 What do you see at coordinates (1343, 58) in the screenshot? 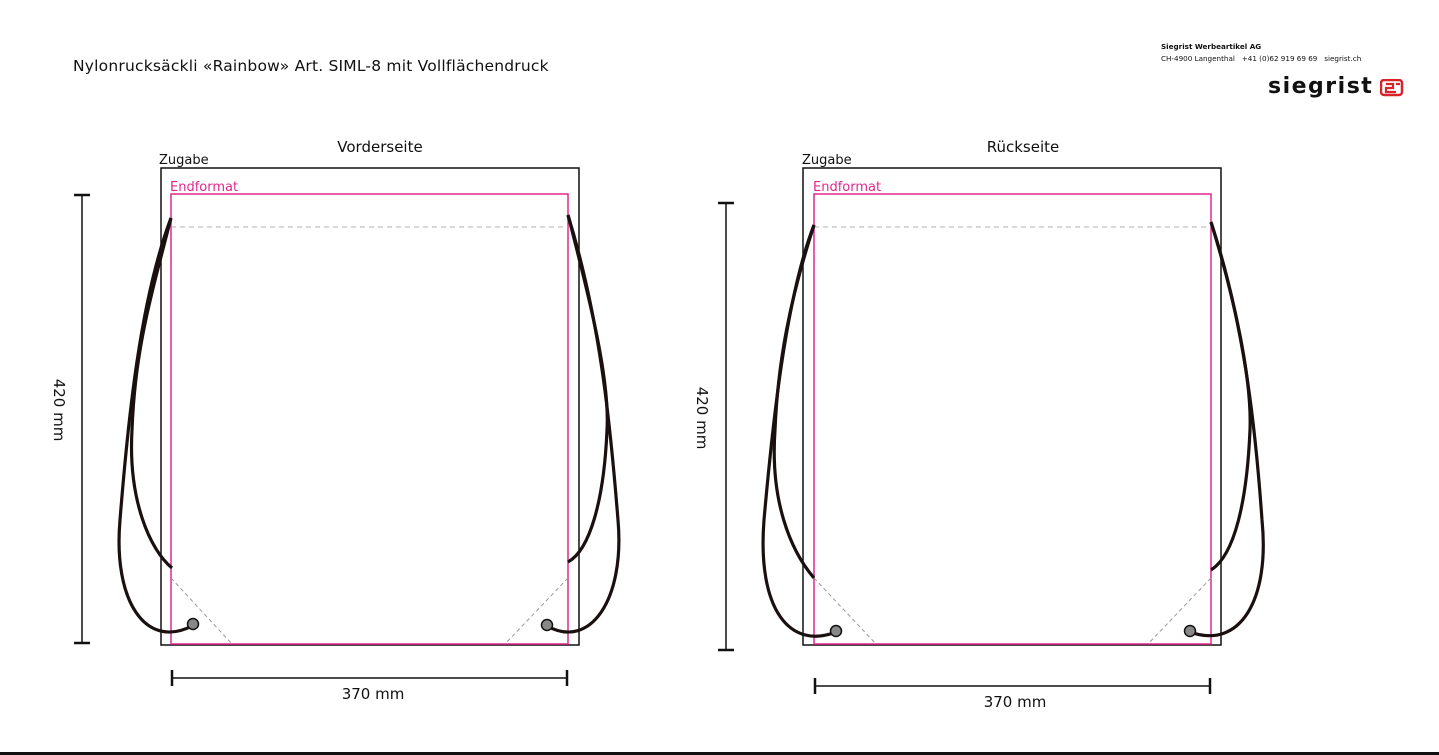
I see `company-web: siegrist.ch` at bounding box center [1343, 58].